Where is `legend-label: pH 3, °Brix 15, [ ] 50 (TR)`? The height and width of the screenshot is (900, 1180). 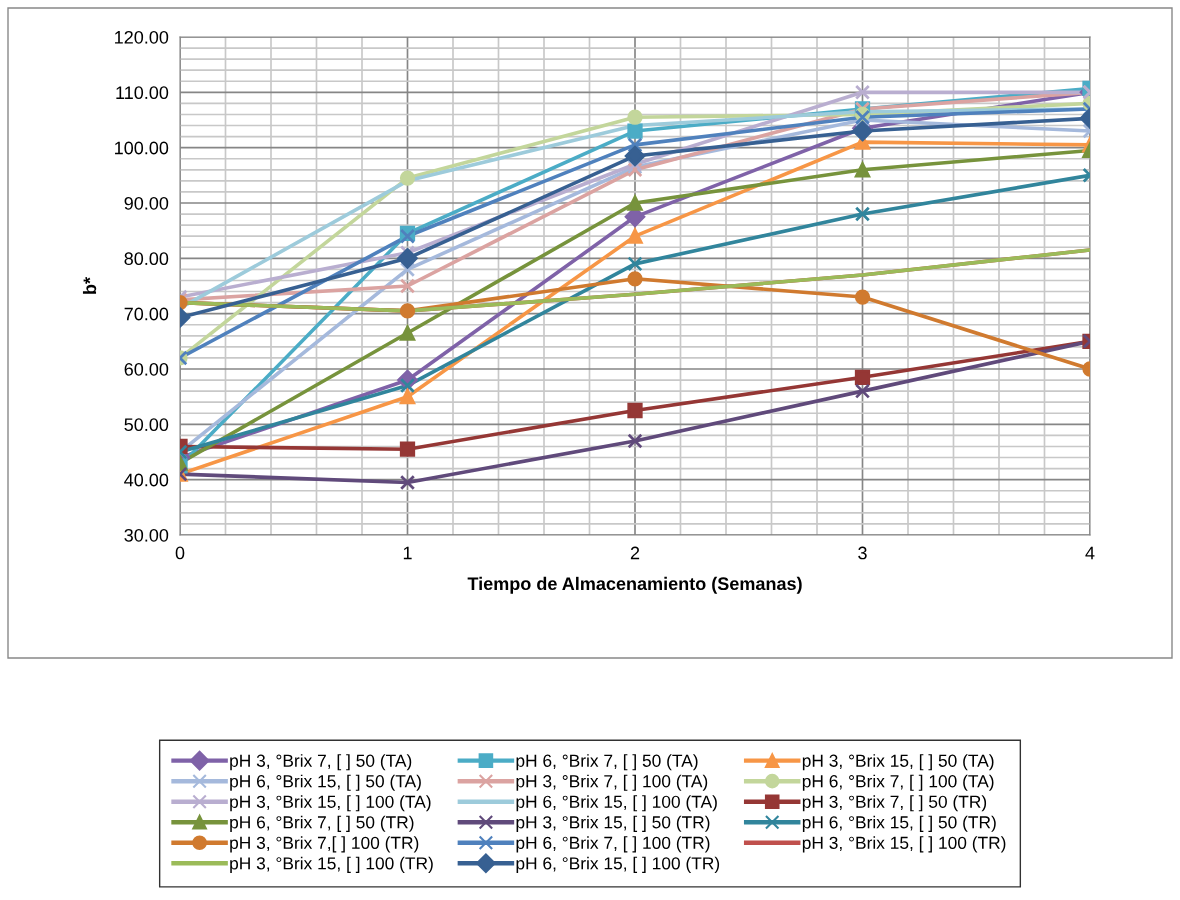 legend-label: pH 3, °Brix 15, [ ] 50 (TR) is located at coordinates (613, 823).